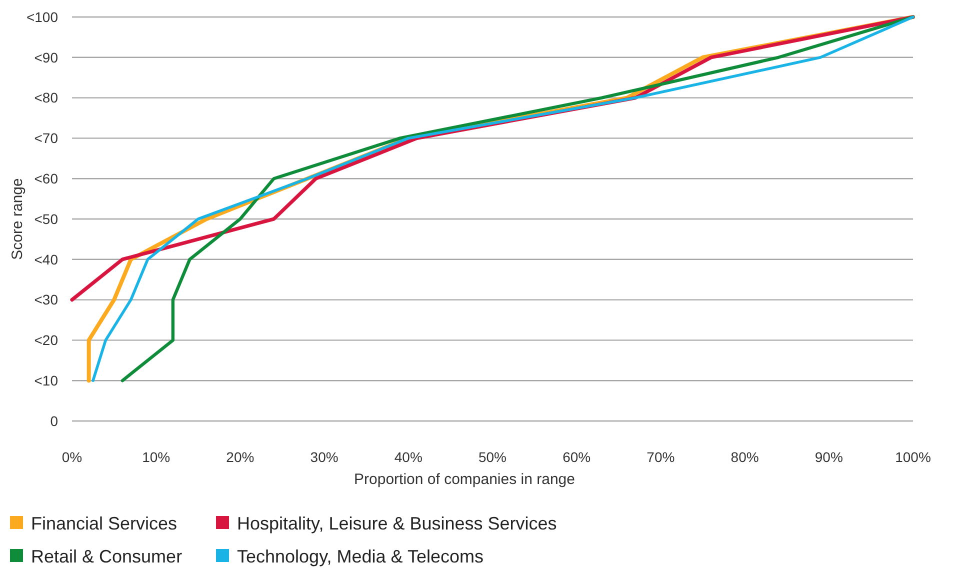  Describe the element at coordinates (42, 16) in the screenshot. I see `y-tick-label: <100` at that location.